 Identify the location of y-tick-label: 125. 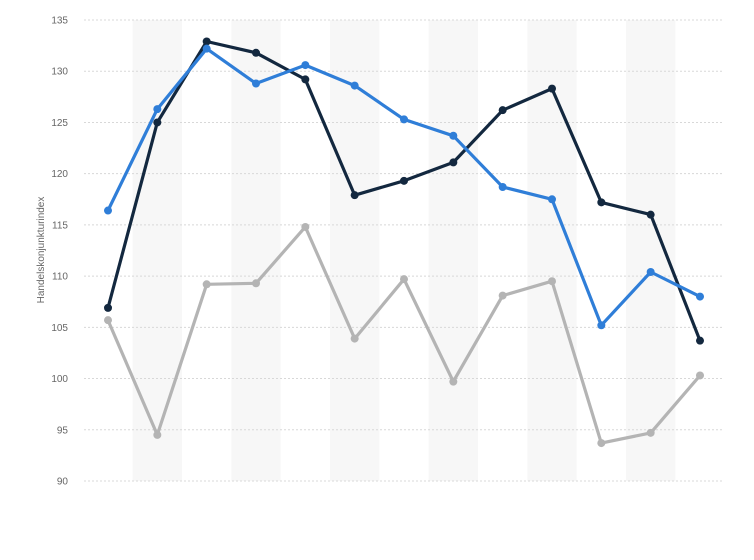
(59, 123).